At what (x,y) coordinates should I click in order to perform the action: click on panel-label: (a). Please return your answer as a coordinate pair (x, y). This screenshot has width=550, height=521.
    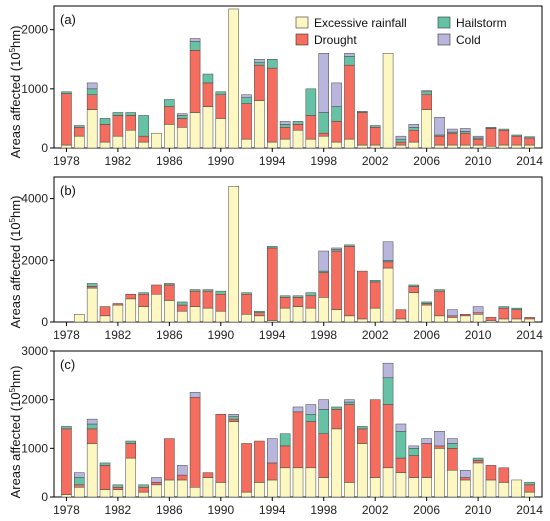
    Looking at the image, I should click on (68, 19).